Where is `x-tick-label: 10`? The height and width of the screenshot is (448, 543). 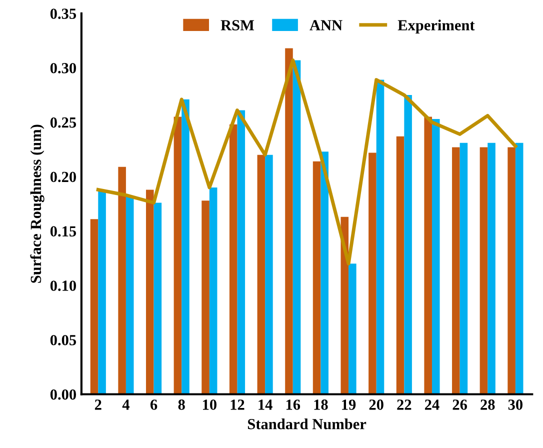 x-tick-label: 10 is located at coordinates (209, 405).